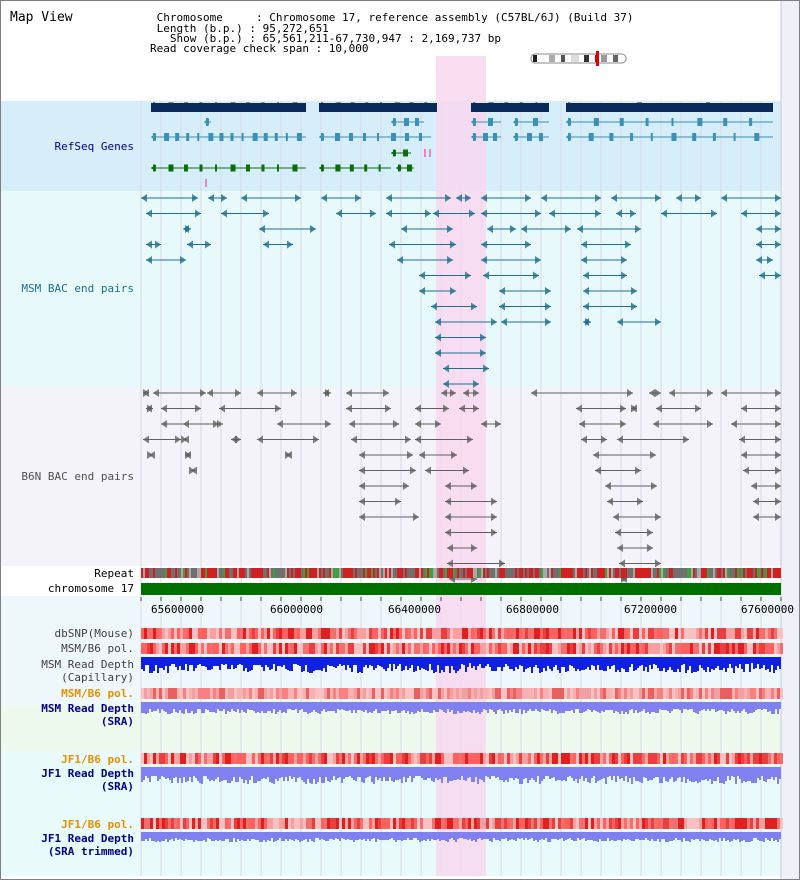 This screenshot has height=880, width=800. Describe the element at coordinates (321, 107) in the screenshot. I see `gene-strand-arrow` at that location.